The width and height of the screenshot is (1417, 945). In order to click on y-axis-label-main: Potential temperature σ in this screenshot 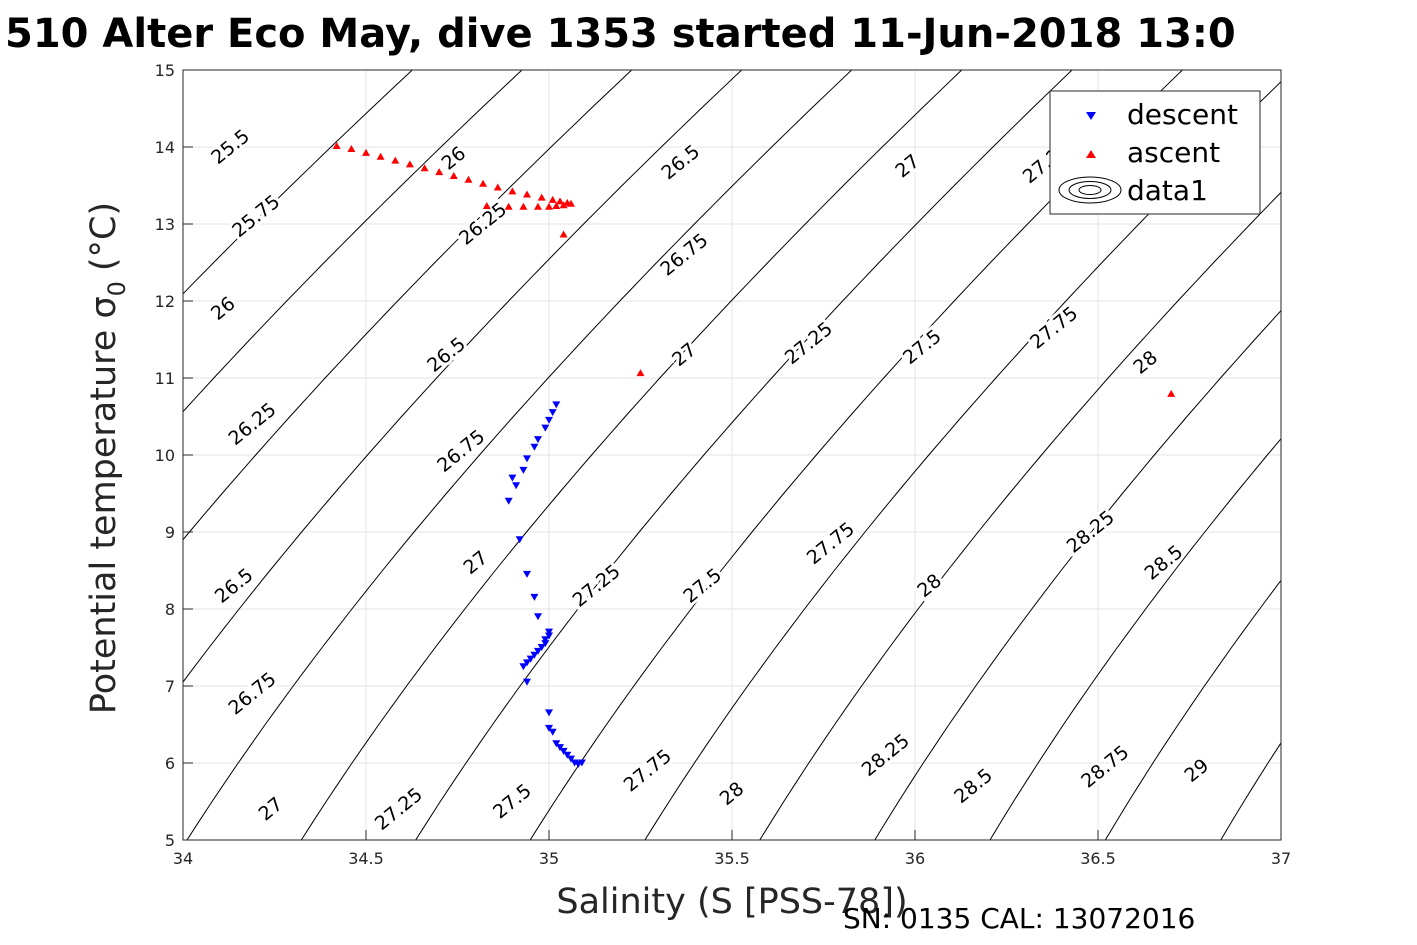, I will do `click(104, 505)`.